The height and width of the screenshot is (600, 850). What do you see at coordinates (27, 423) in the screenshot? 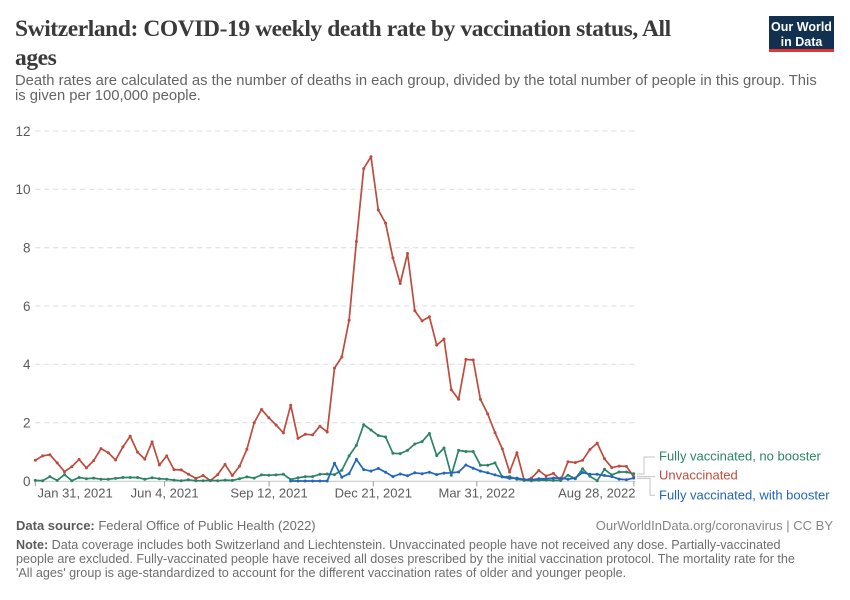
I see `svg-text: 2` at bounding box center [27, 423].